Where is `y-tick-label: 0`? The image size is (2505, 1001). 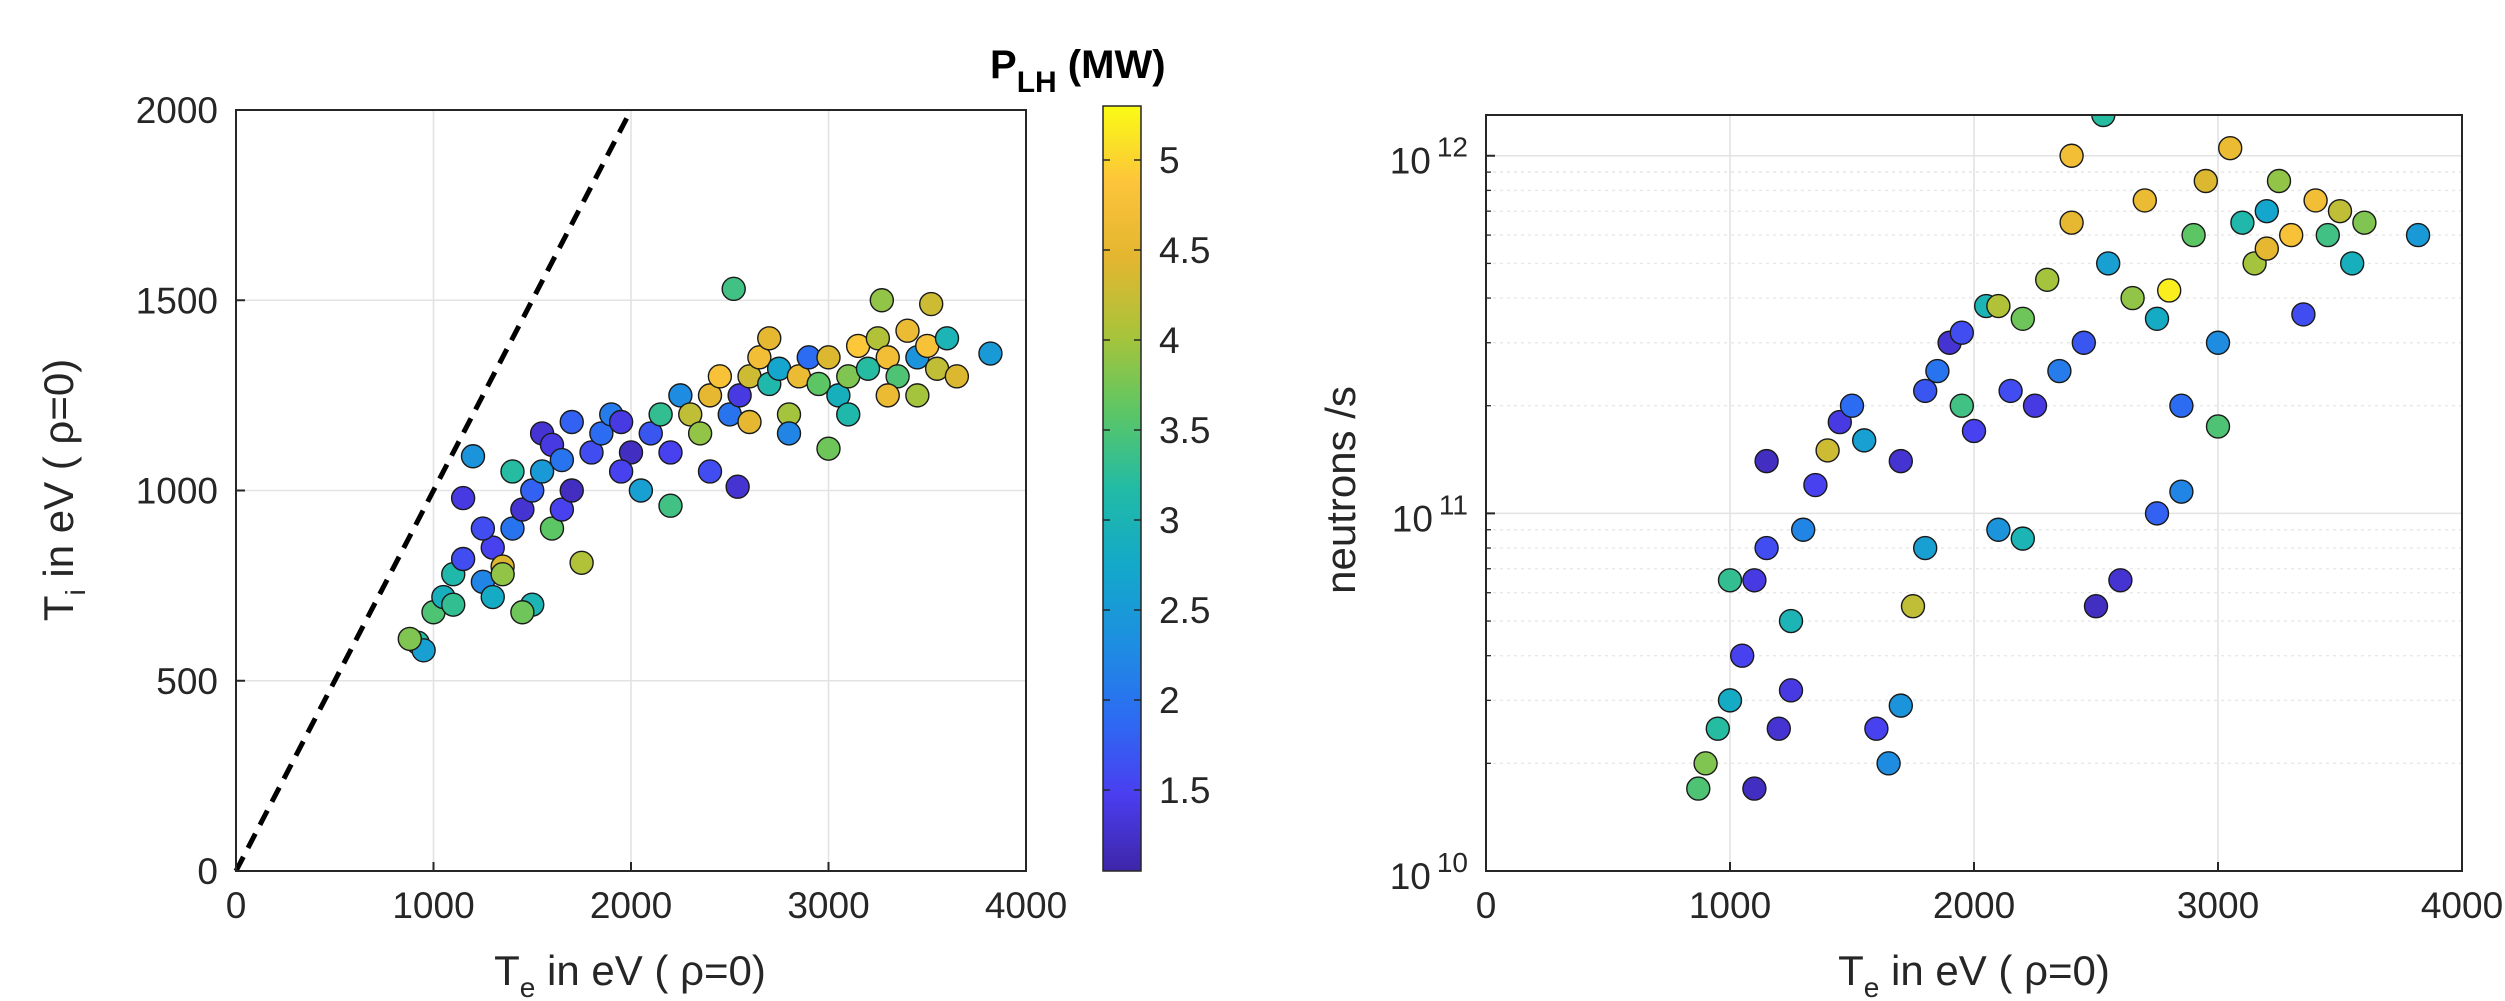 y-tick-label: 0 is located at coordinates (207, 871).